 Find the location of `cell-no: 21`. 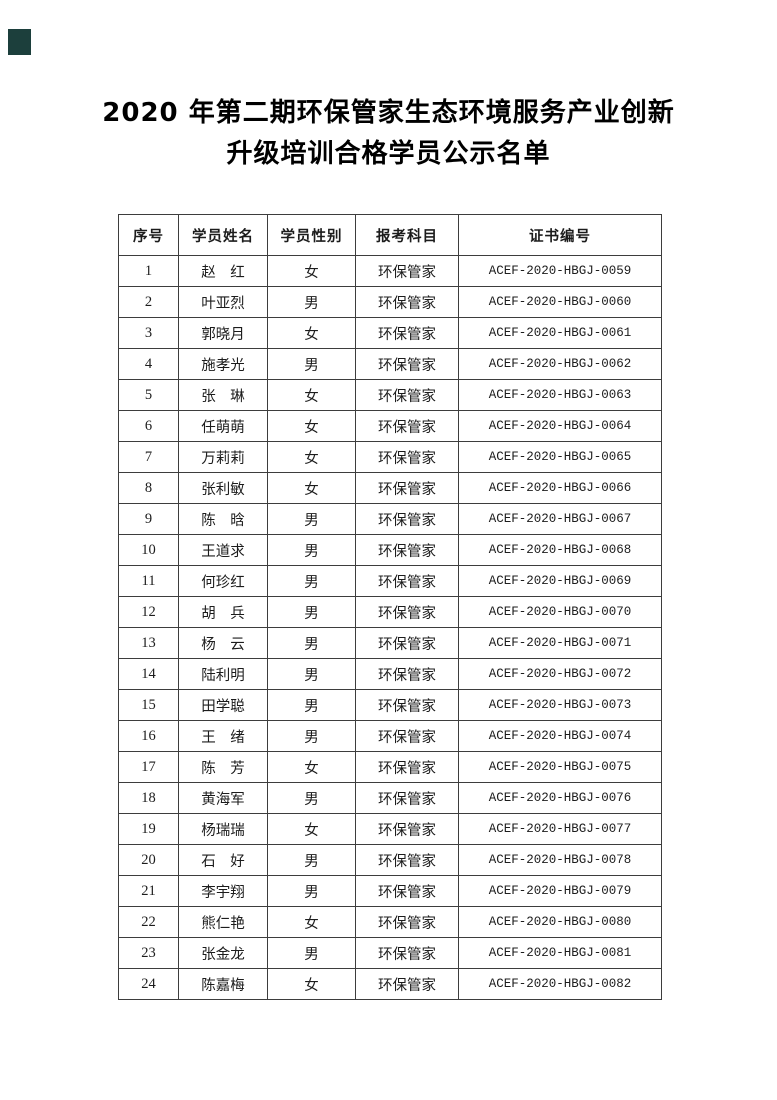

cell-no: 21 is located at coordinates (148, 891).